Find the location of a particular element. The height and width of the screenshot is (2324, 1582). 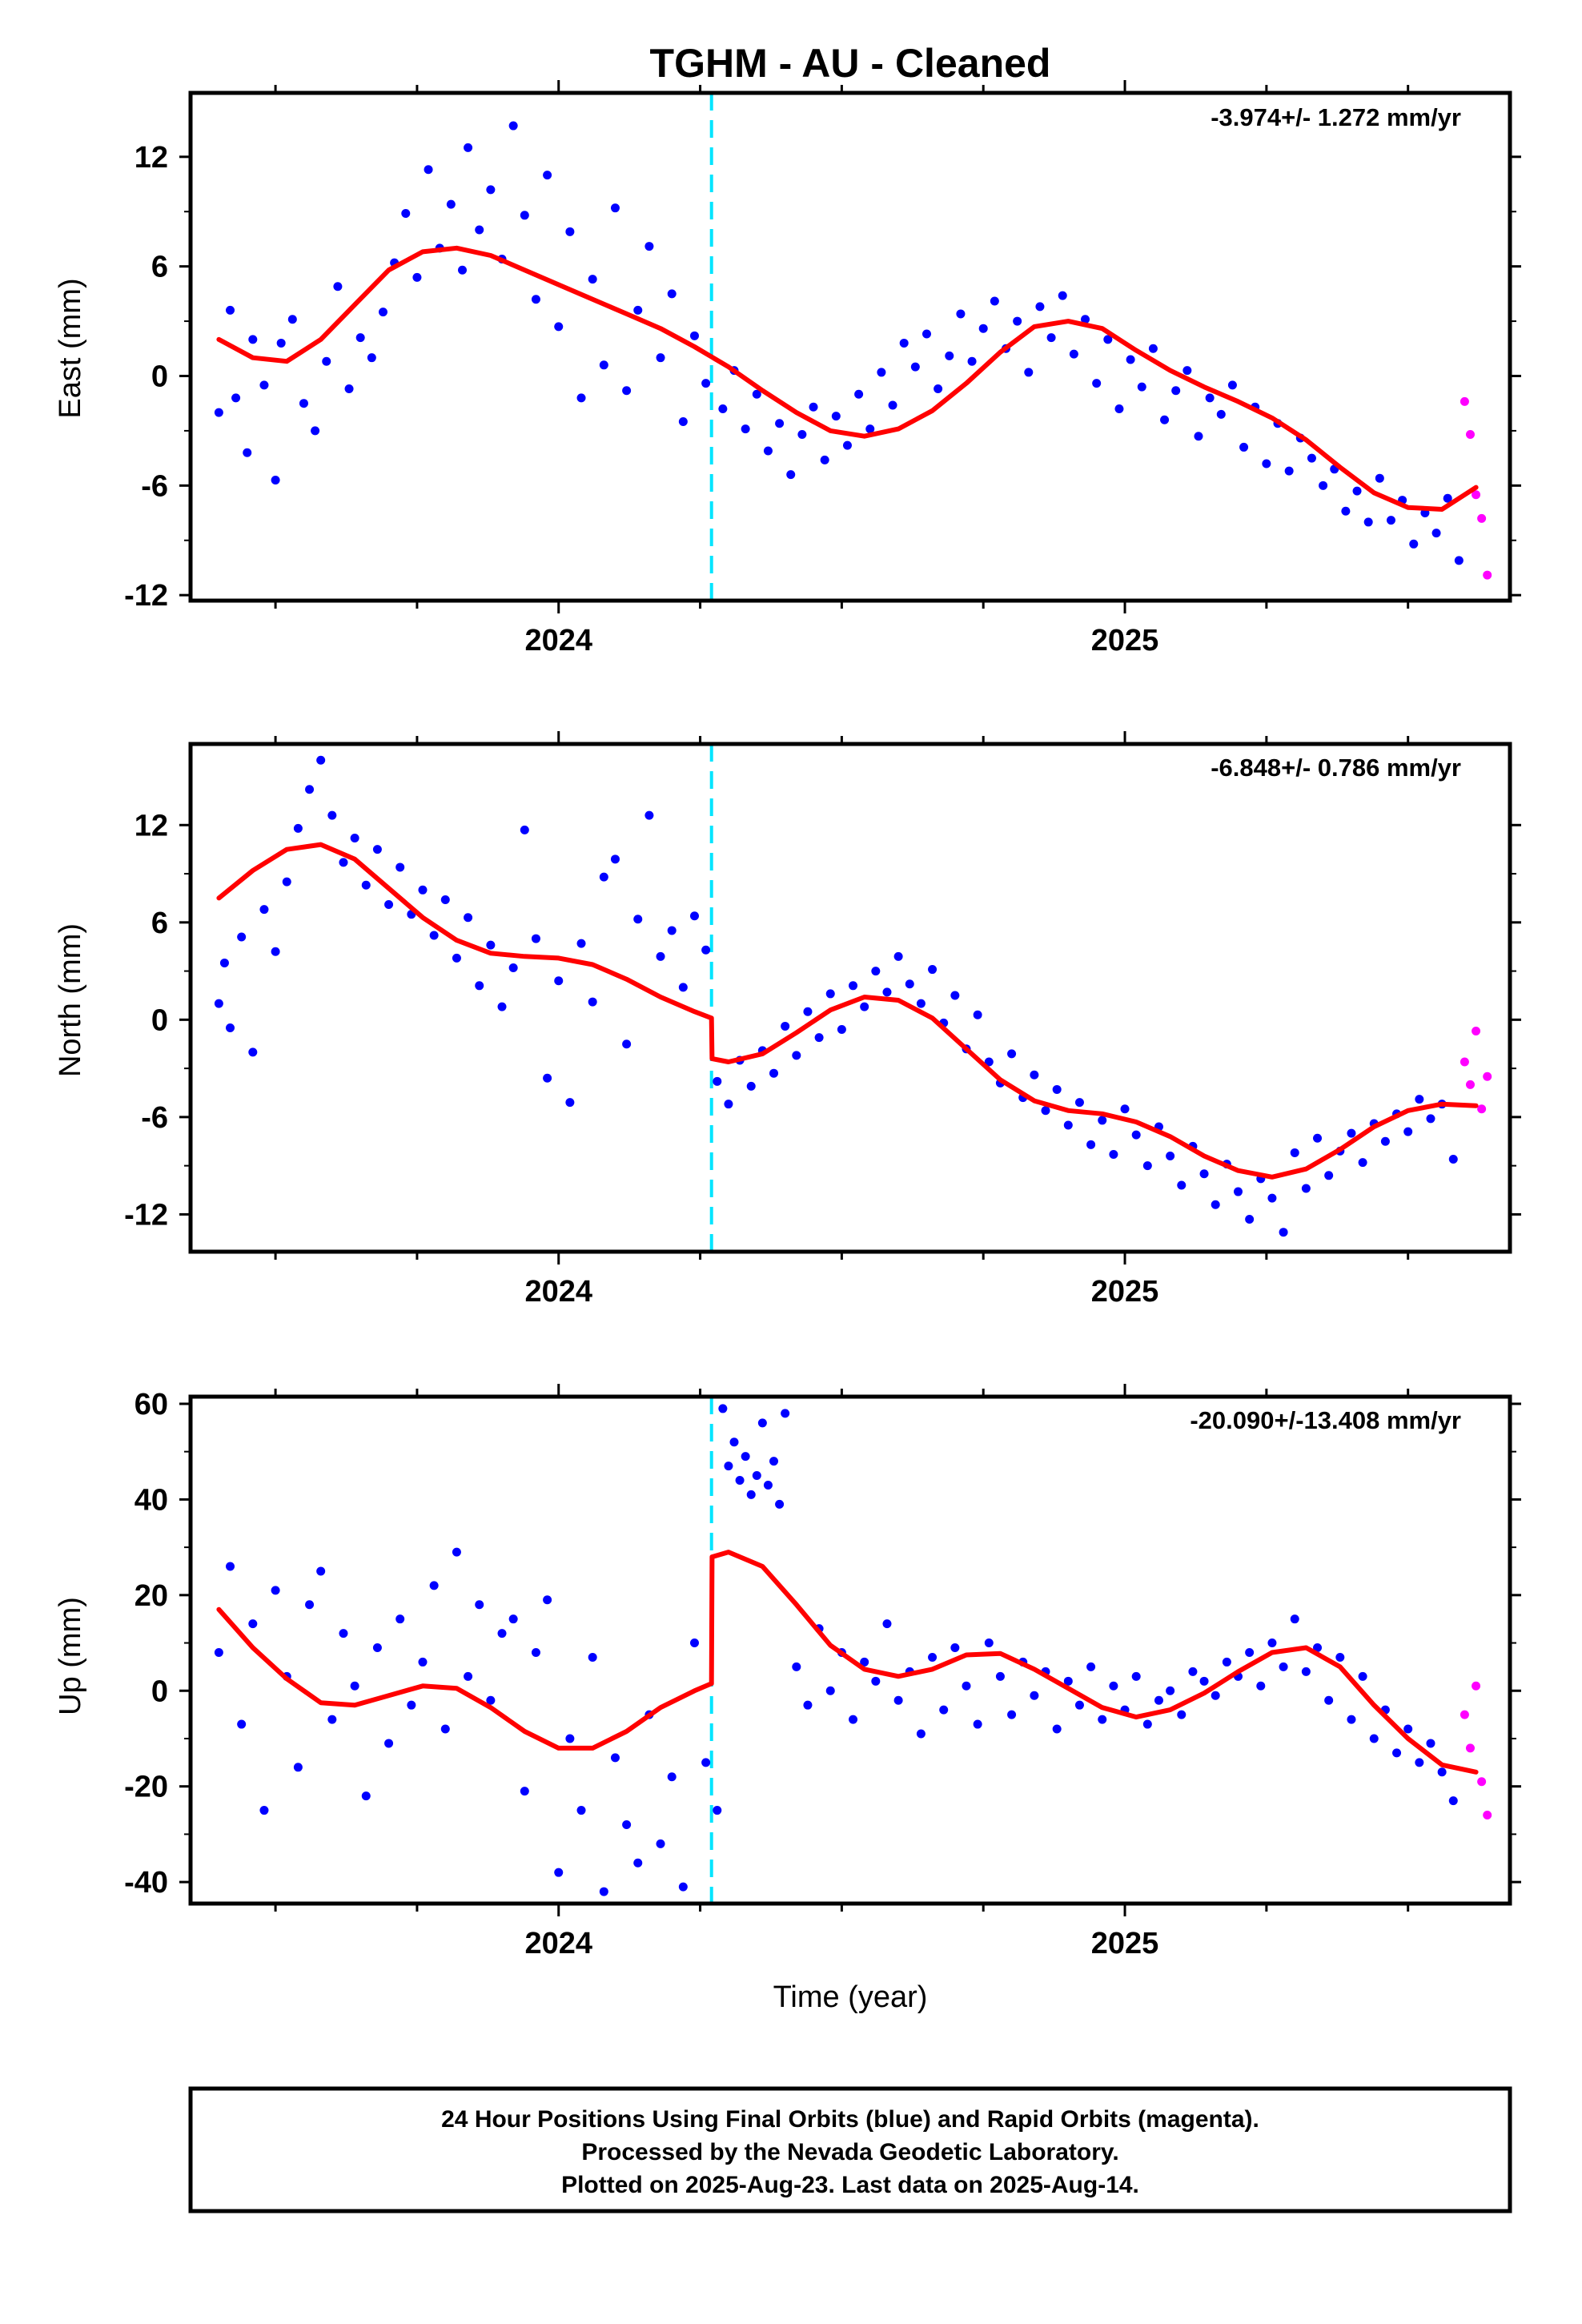

up-y-tick-label: -20 is located at coordinates (146, 1787).